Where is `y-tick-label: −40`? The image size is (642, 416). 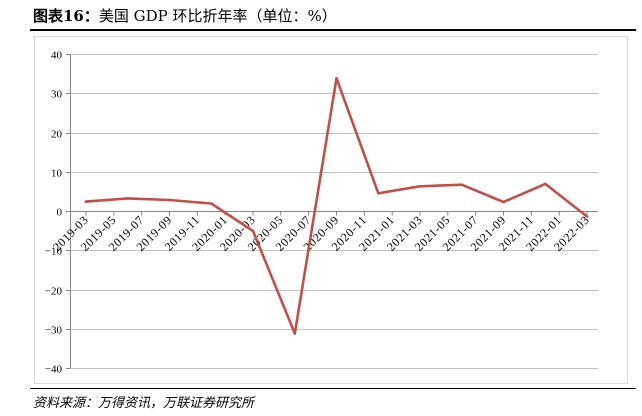 y-tick-label: −40 is located at coordinates (54, 370).